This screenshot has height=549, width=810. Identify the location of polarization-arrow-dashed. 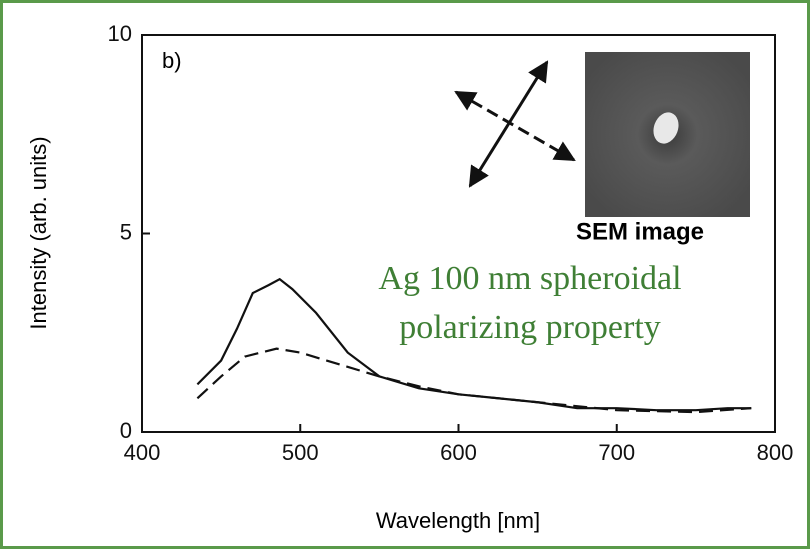
(515, 126).